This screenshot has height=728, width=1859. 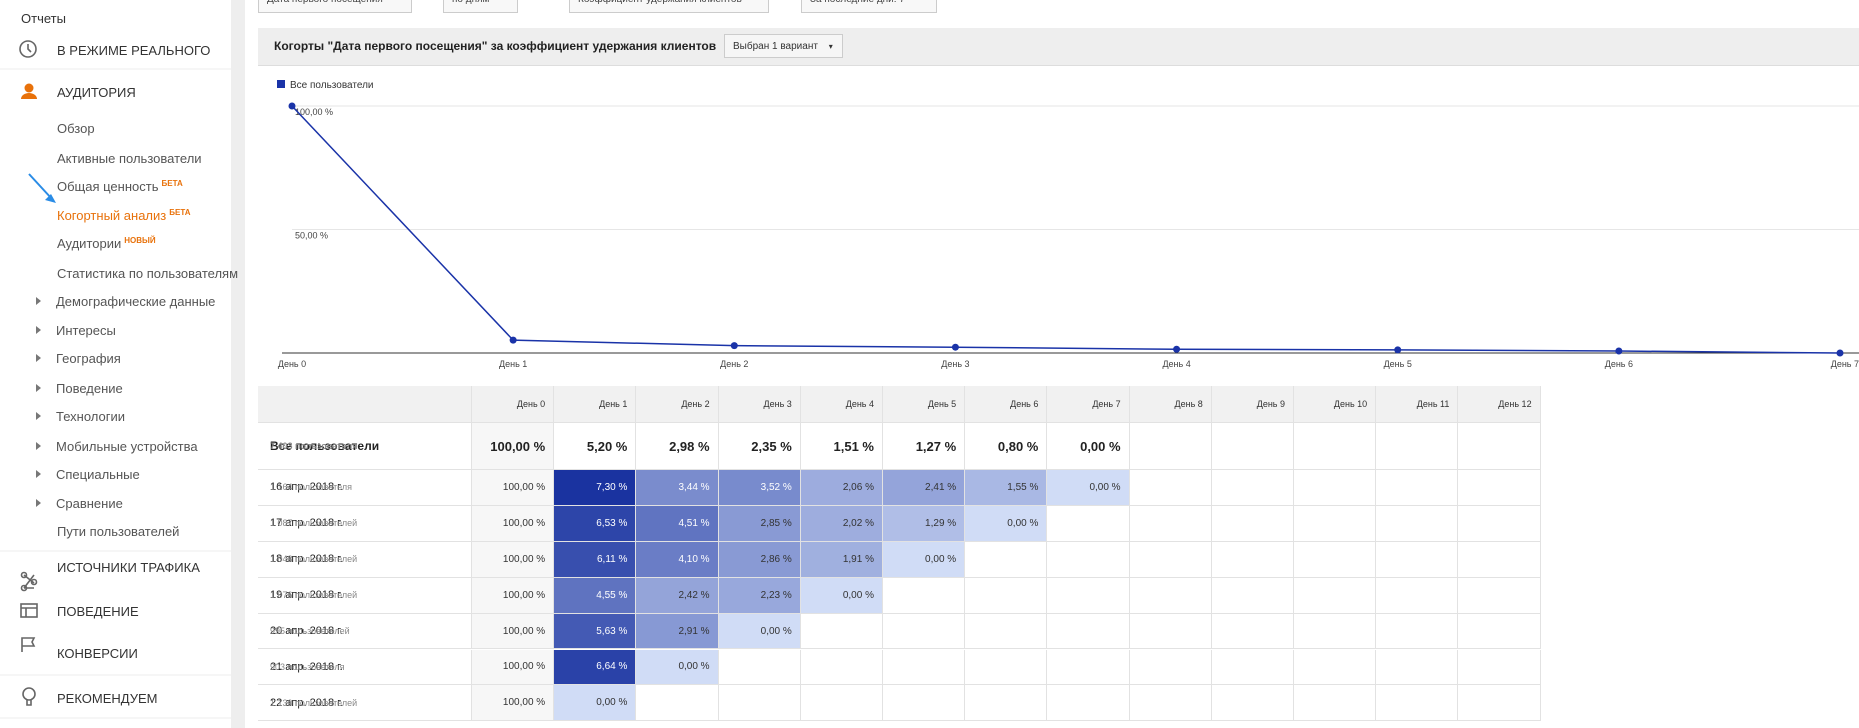 What do you see at coordinates (924, 446) in the screenshot?
I see `summary-cell: 1,27 %` at bounding box center [924, 446].